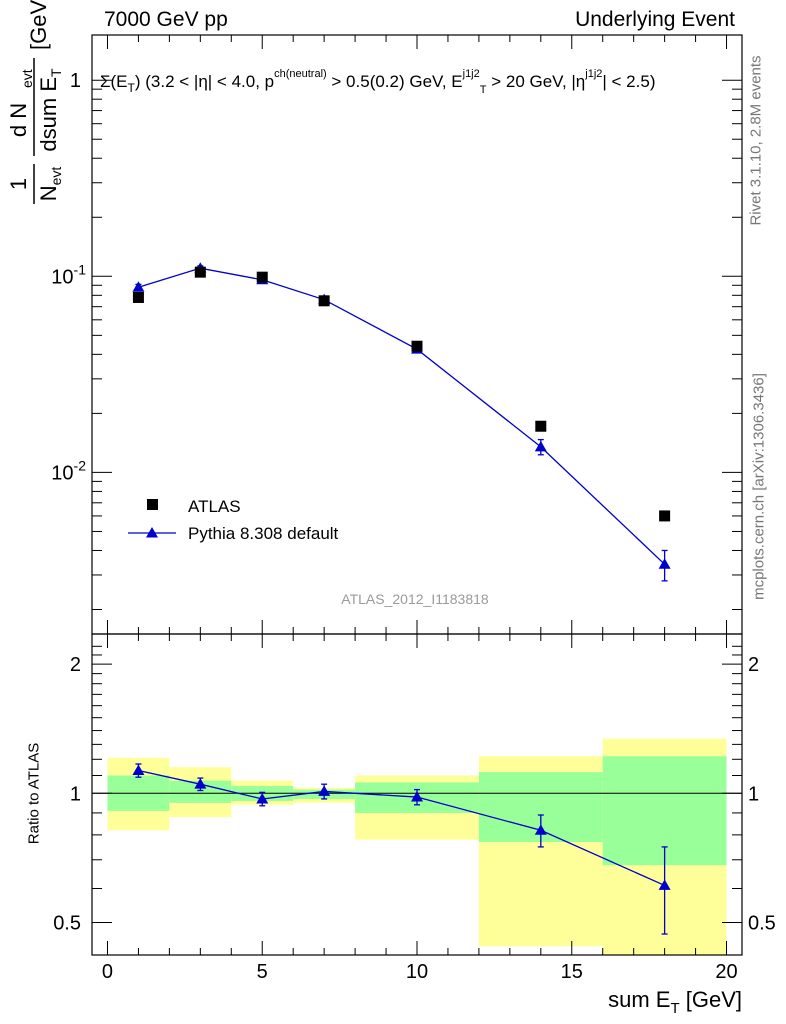 The image size is (786, 1024). What do you see at coordinates (50, 110) in the screenshot?
I see `y-label-dsum: dsum ET` at bounding box center [50, 110].